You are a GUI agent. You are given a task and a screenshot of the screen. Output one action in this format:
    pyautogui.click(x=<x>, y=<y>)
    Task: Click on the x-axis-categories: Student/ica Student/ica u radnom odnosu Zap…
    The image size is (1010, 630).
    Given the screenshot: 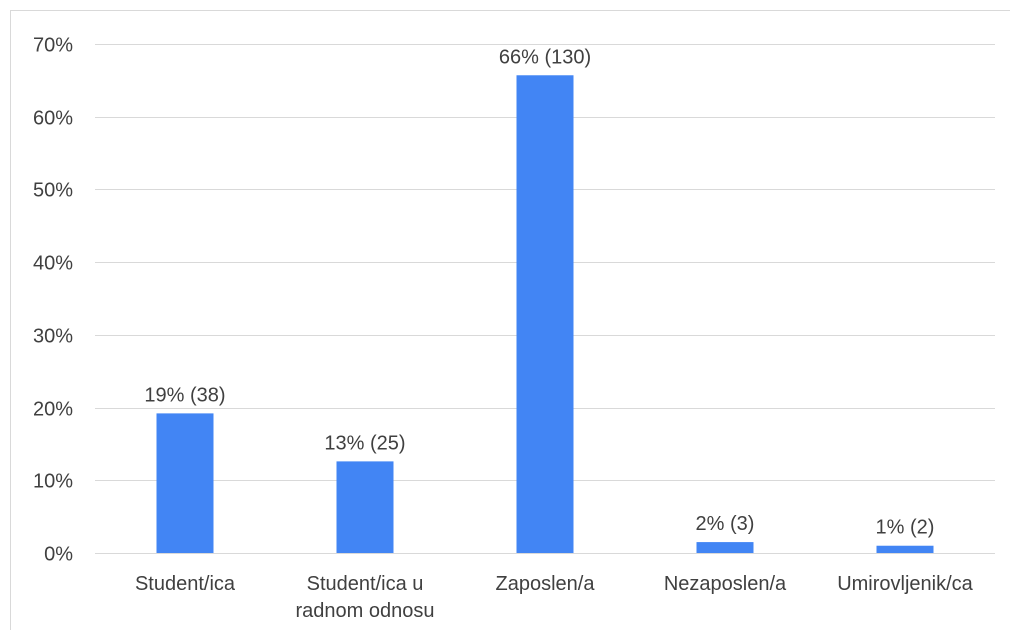 What is the action you would take?
    pyautogui.click(x=554, y=597)
    